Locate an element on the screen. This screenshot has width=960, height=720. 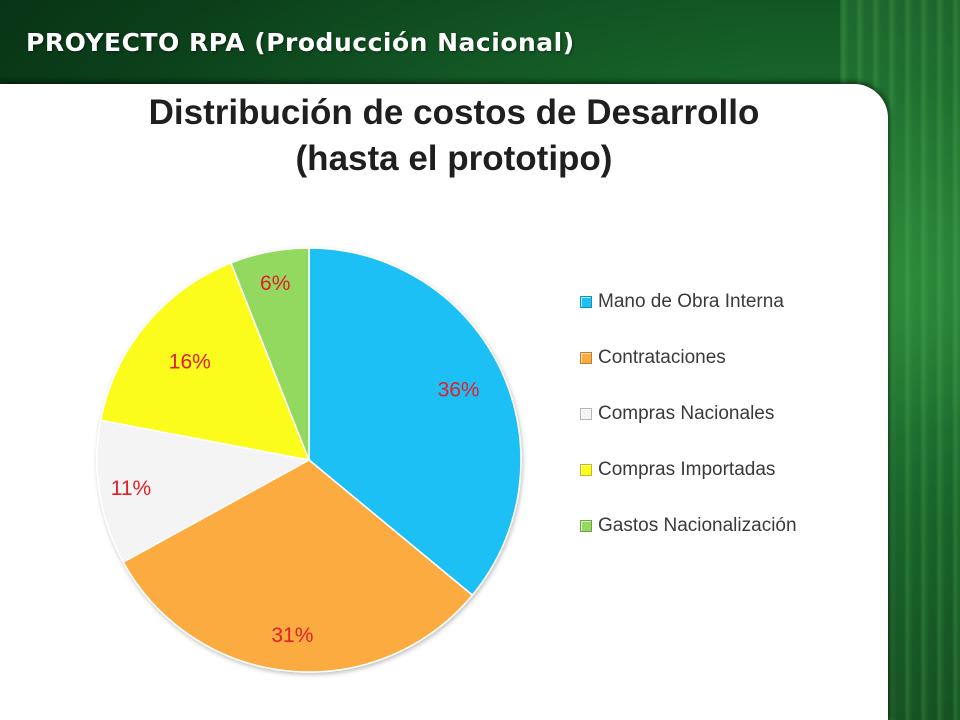
legend-item: Contrataciones is located at coordinates (688, 358).